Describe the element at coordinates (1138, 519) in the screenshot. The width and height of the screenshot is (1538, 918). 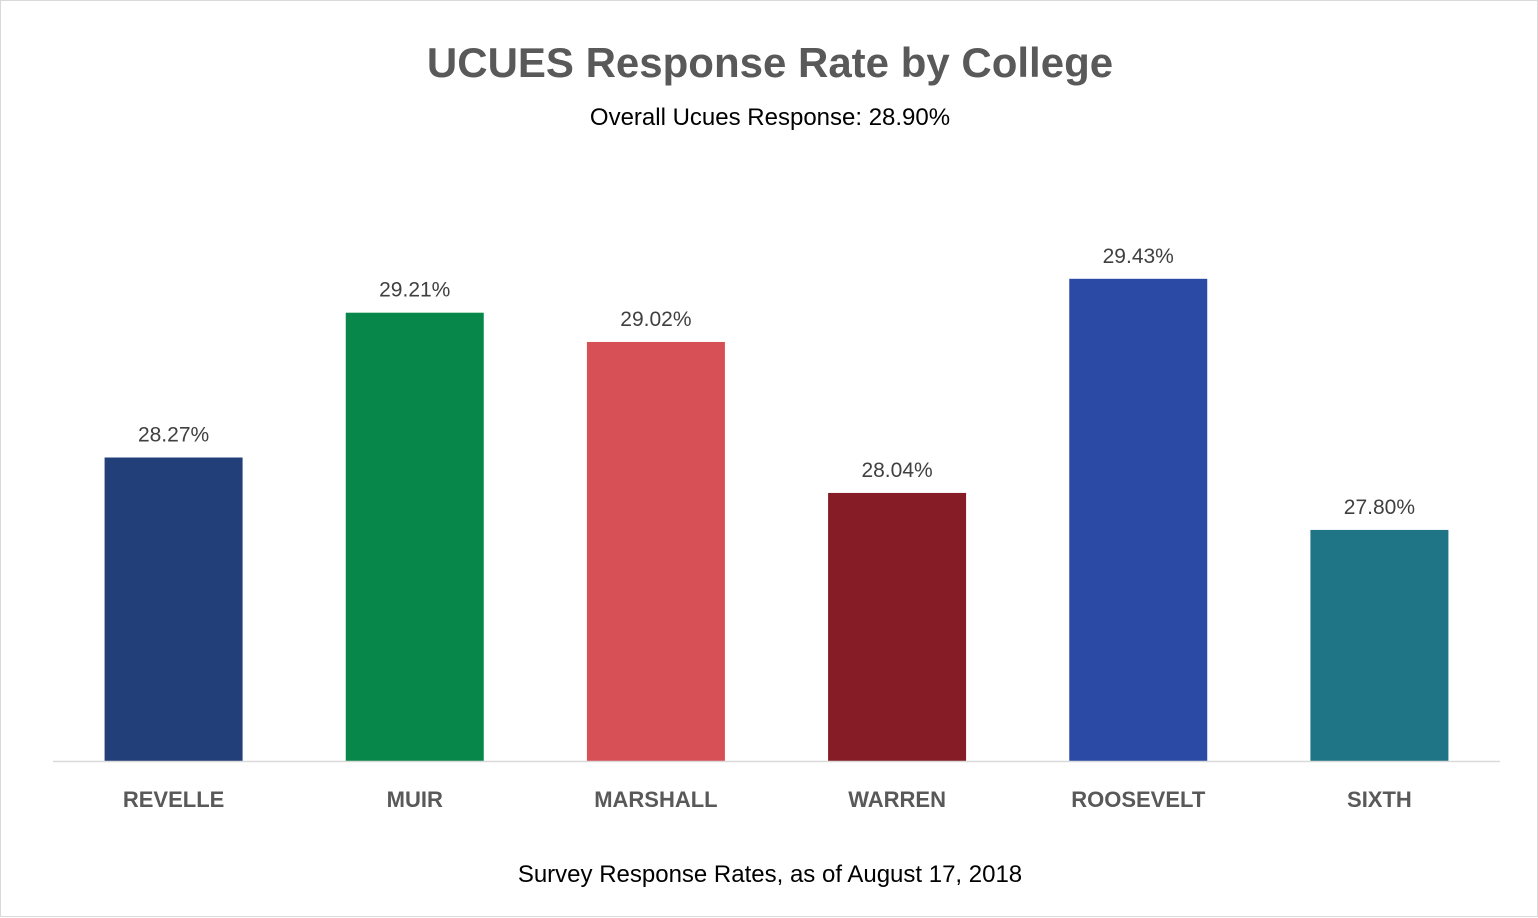
I see `bar-roosevelt` at that location.